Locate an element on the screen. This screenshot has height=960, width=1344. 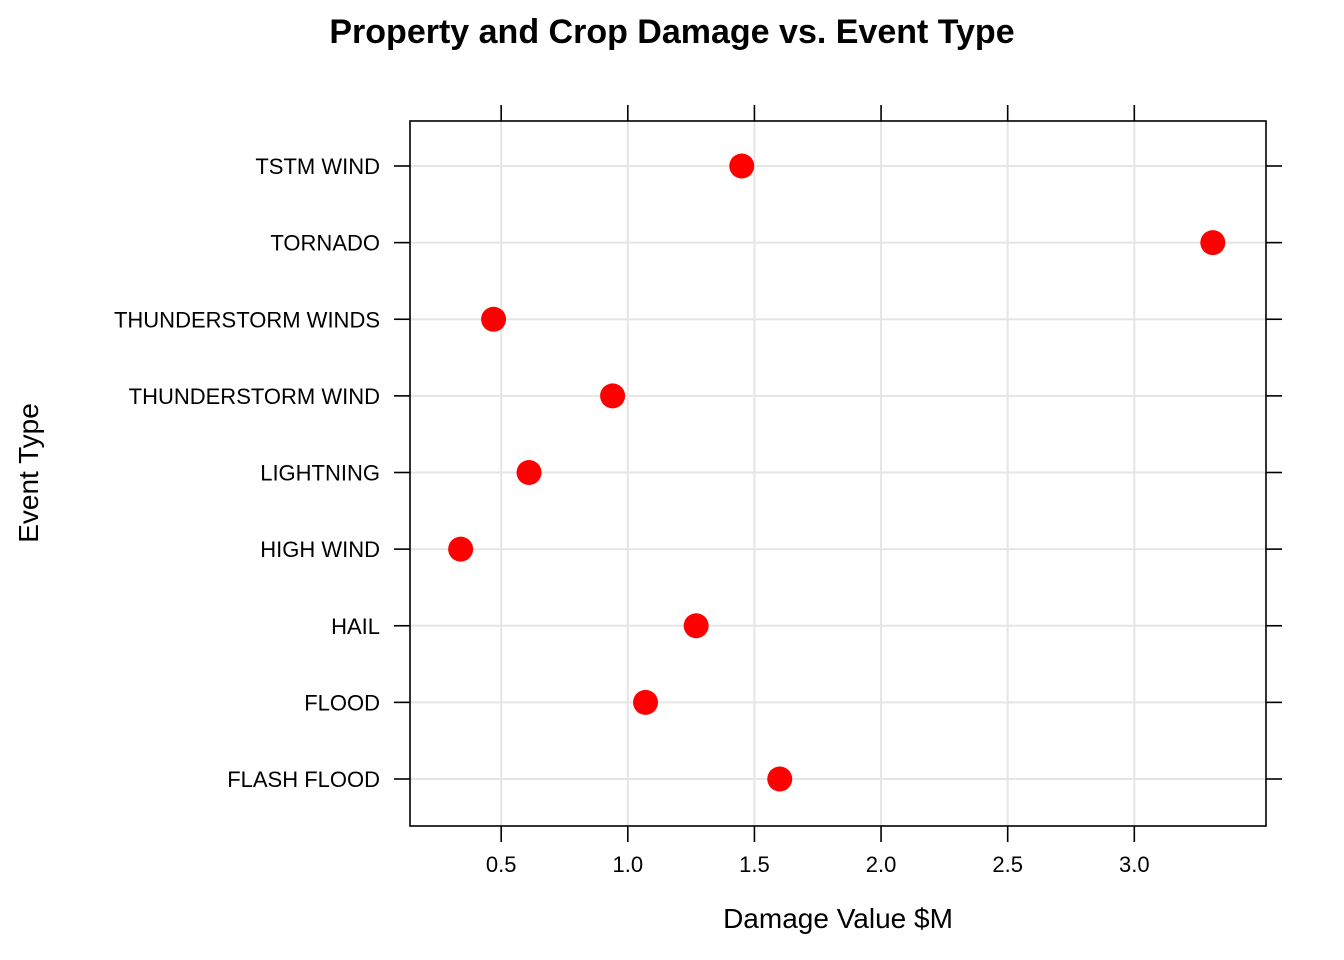
category-label: TSTM WIND is located at coordinates (317, 166).